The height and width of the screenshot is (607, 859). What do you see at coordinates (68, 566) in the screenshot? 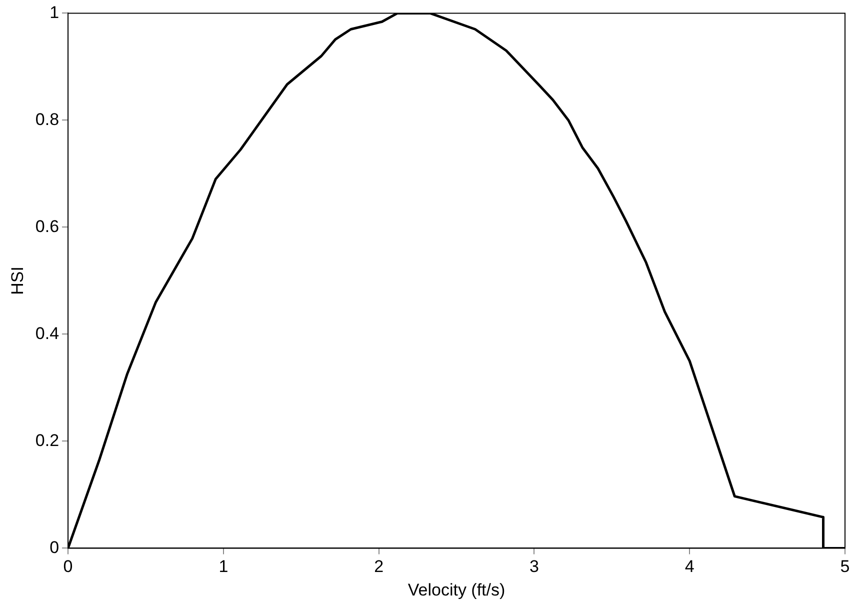
I see `x-tick-label: 0` at bounding box center [68, 566].